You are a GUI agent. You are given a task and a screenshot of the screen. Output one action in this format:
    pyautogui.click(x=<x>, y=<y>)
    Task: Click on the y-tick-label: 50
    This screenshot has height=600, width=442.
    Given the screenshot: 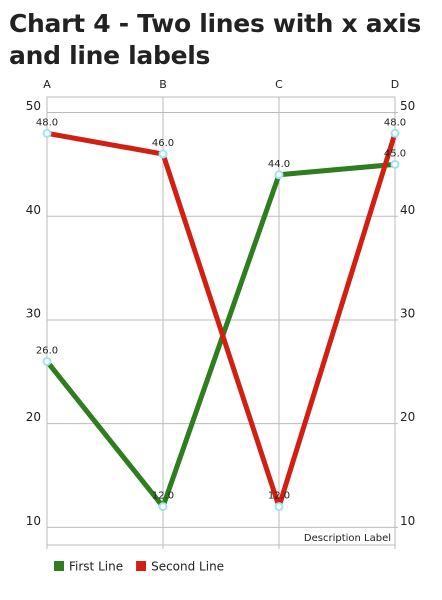 What is the action you would take?
    pyautogui.click(x=33, y=106)
    